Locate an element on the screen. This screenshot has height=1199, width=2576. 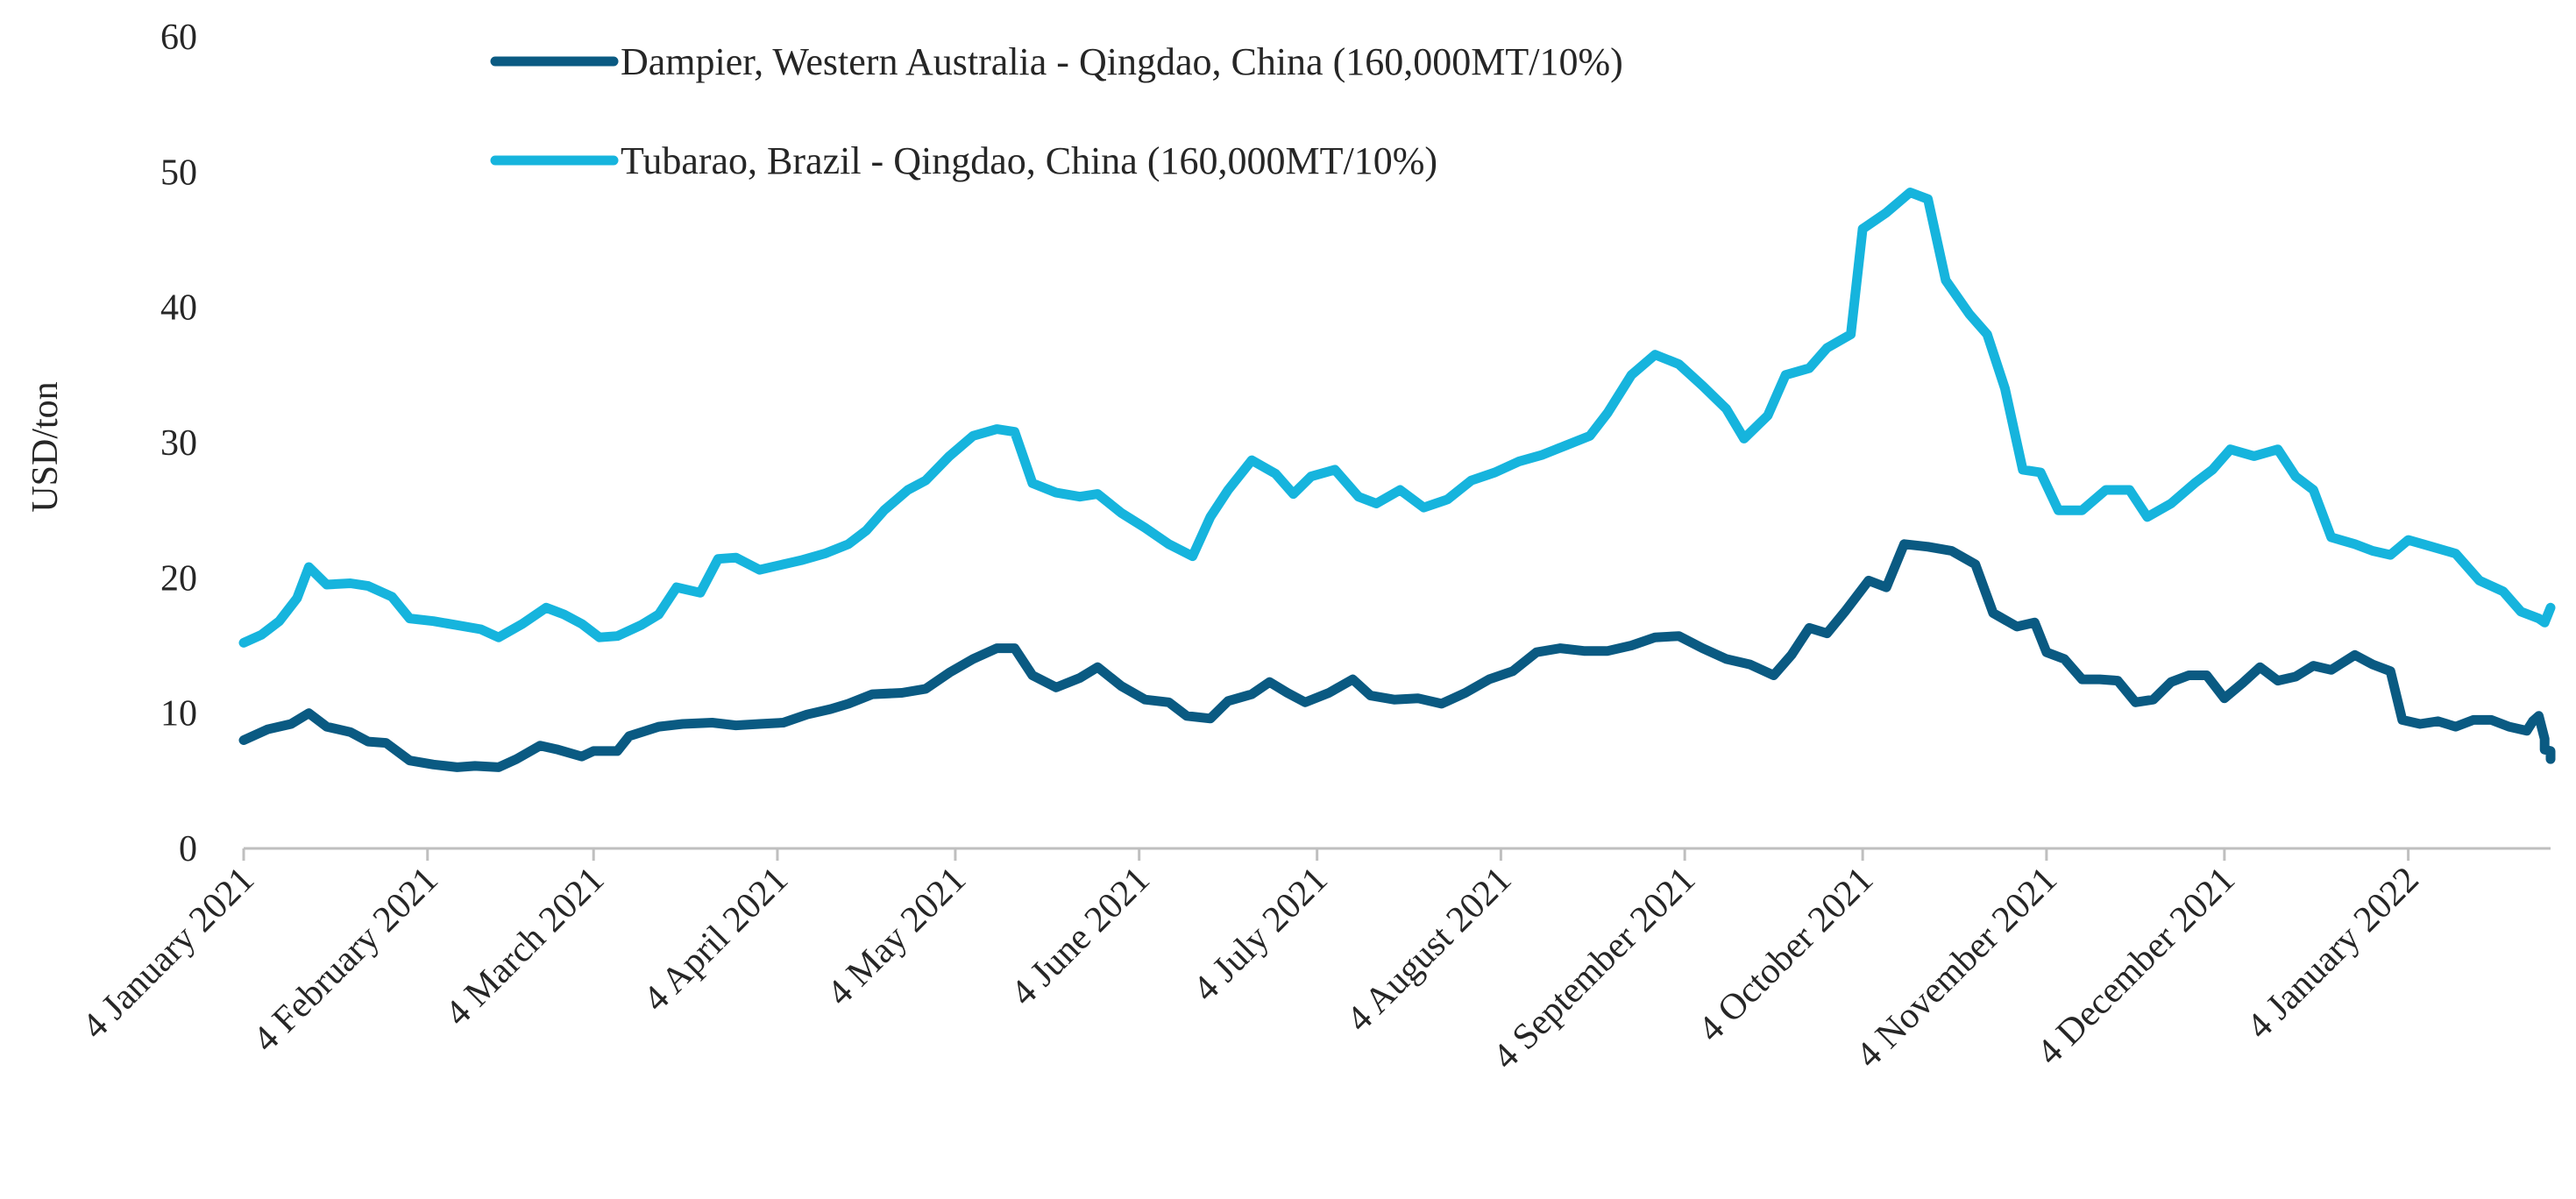
x-tick-label: 4 April 2021 is located at coordinates (715, 940).